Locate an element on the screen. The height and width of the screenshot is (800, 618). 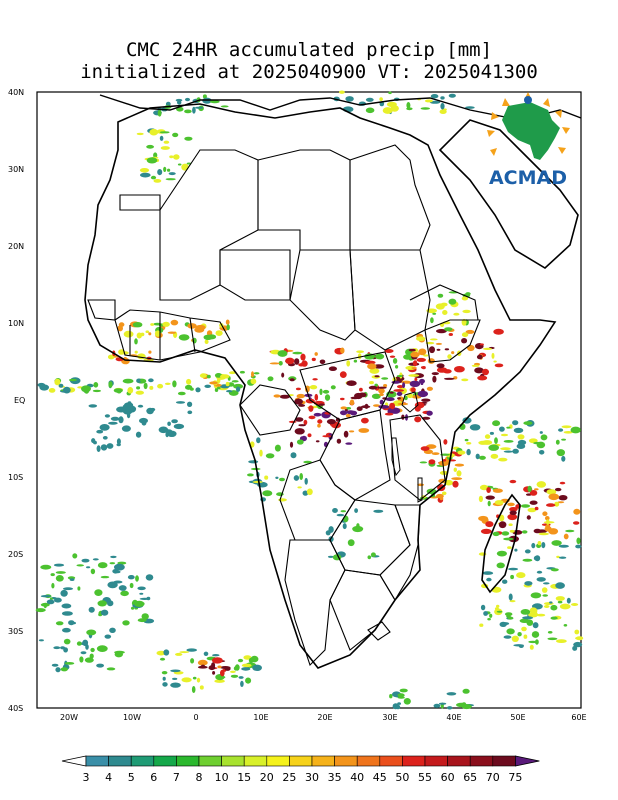
lon-label: 20E is located at coordinates (324, 717).